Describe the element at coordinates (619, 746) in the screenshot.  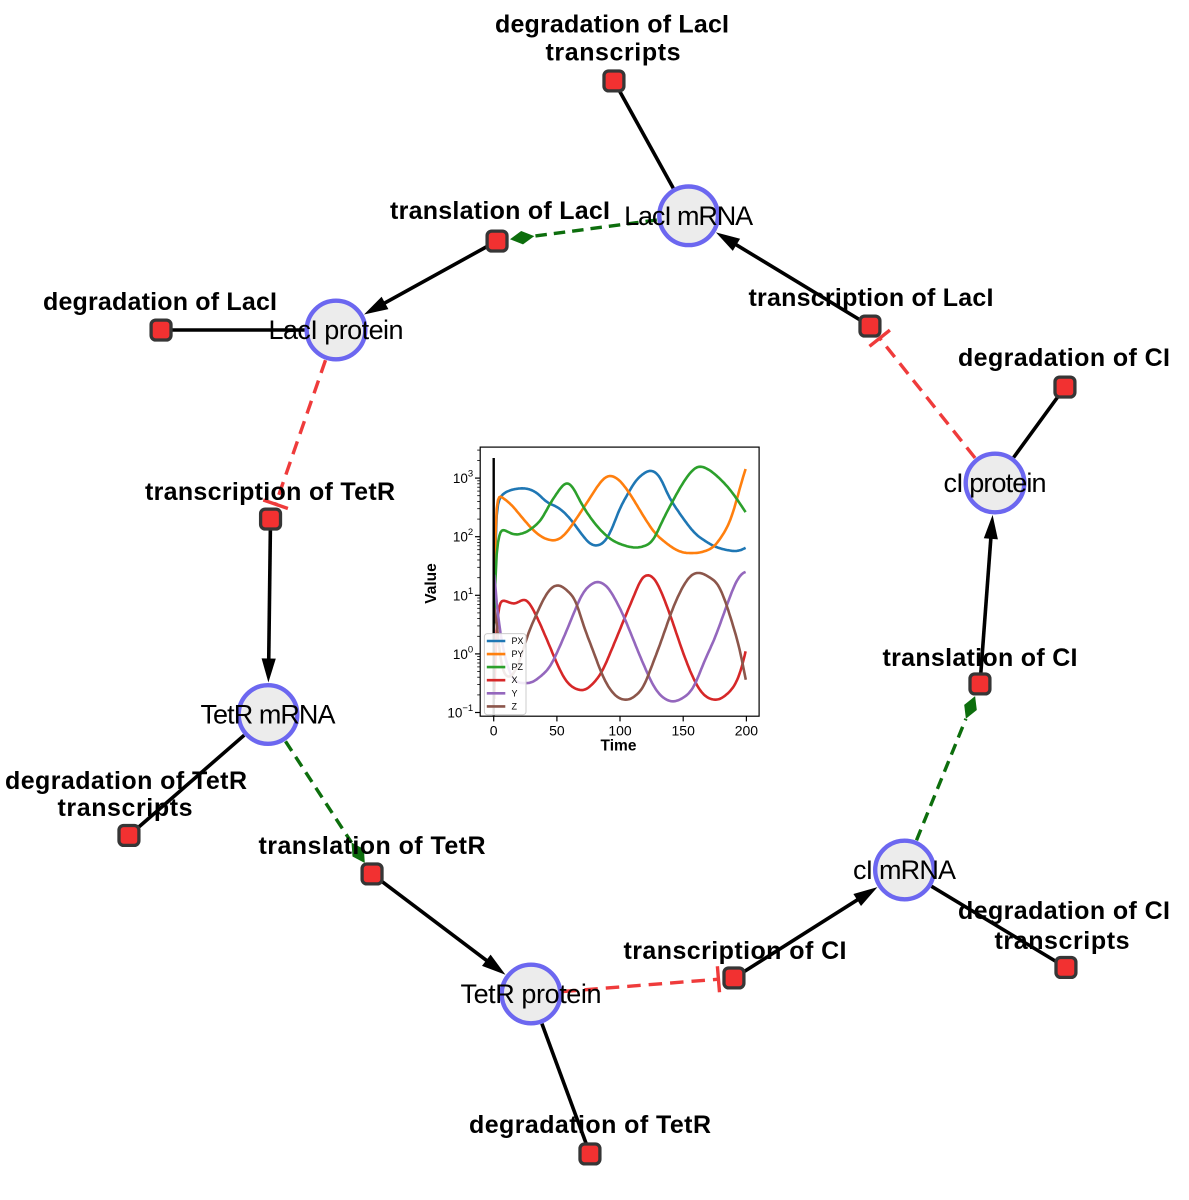
I see `svg-text: Time` at that location.